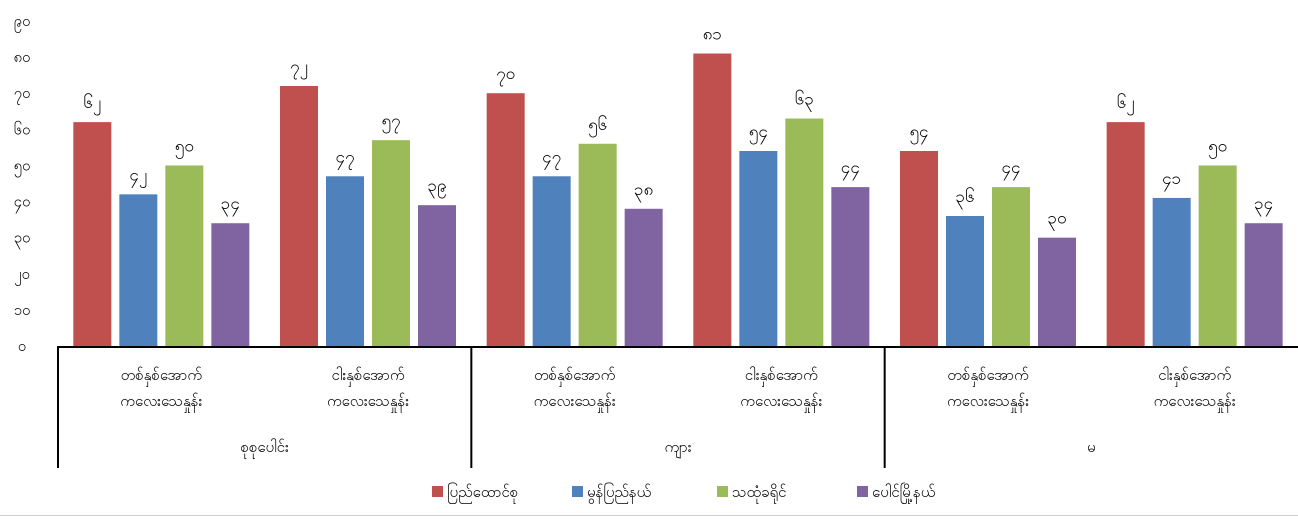  I want to click on y-tick-label: ၂၀, so click(22, 275).